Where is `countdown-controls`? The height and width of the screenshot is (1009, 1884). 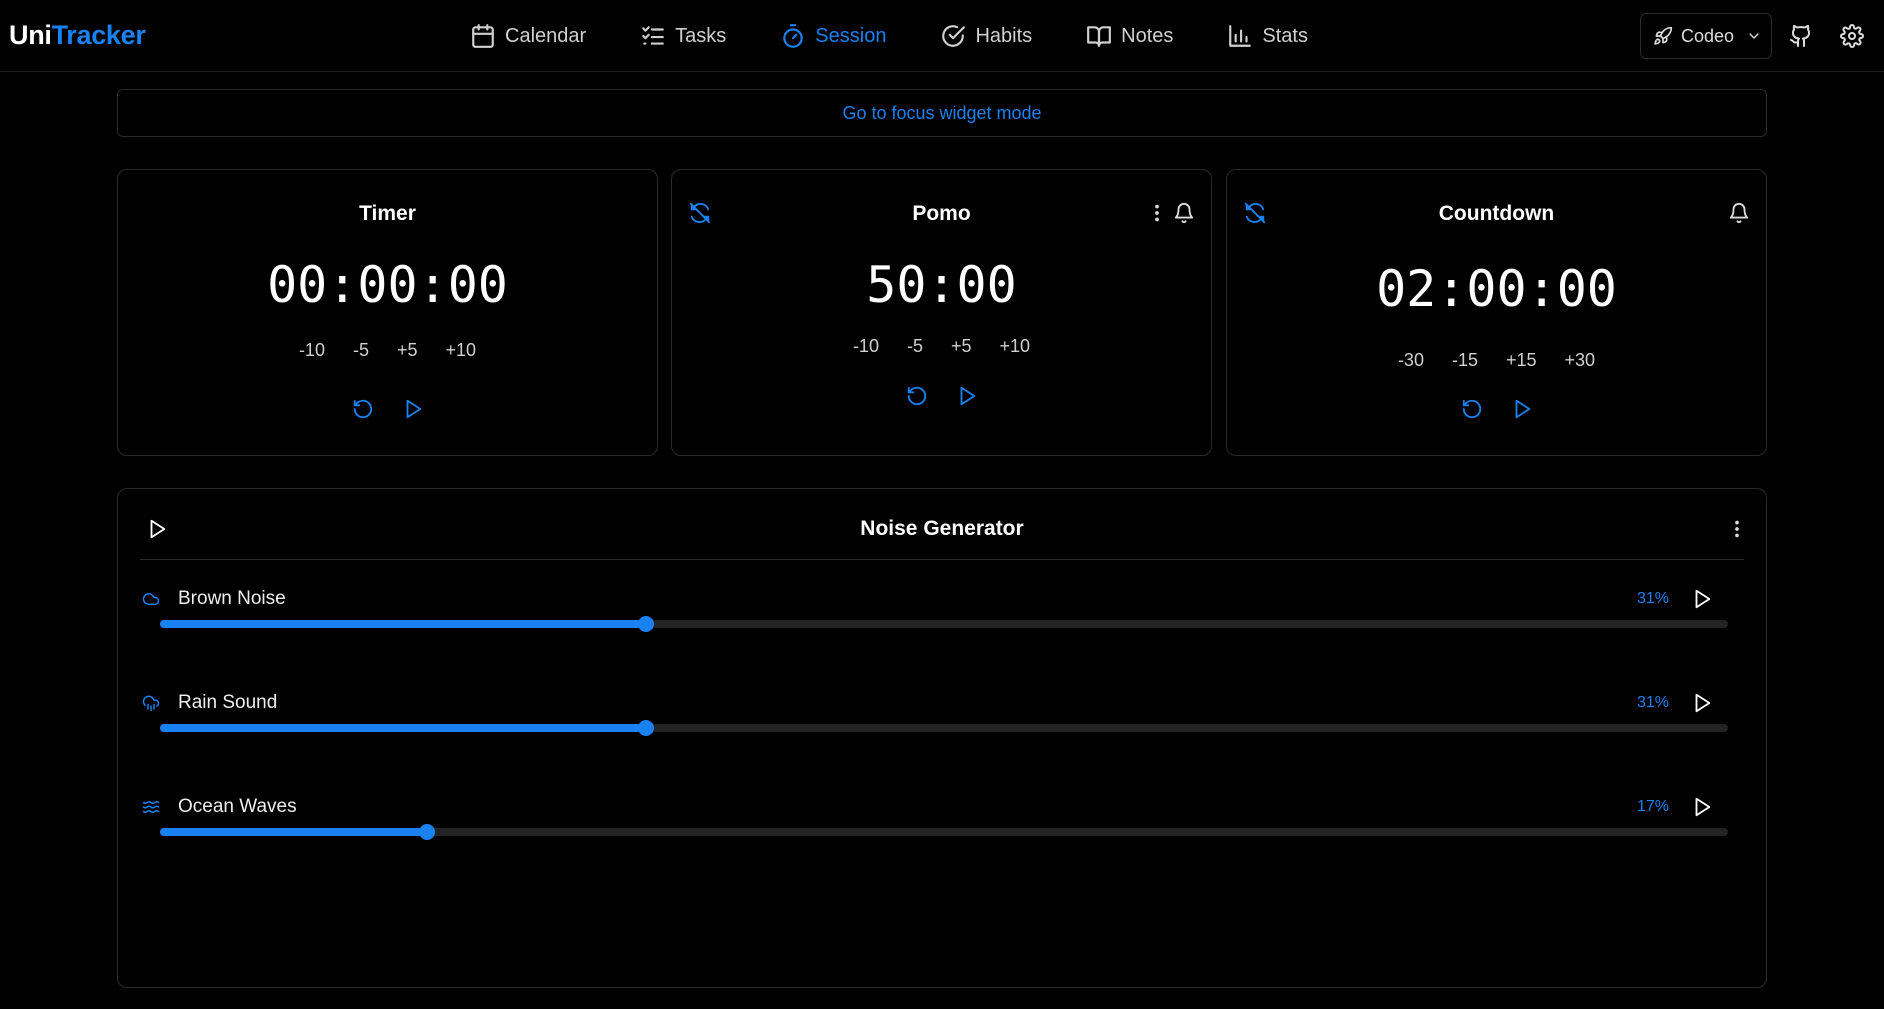 countdown-controls is located at coordinates (1496, 411).